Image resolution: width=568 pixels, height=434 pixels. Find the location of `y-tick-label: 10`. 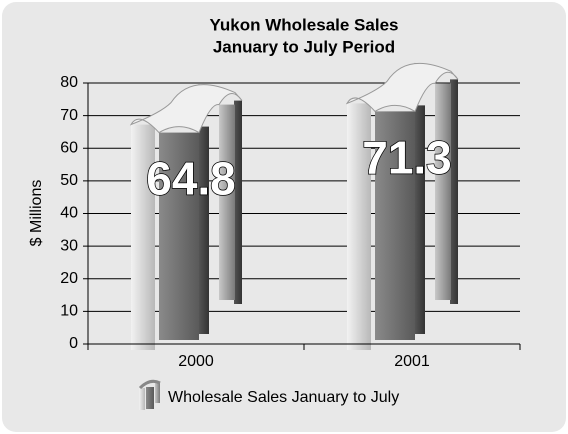

y-tick-label: 10 is located at coordinates (69, 311).